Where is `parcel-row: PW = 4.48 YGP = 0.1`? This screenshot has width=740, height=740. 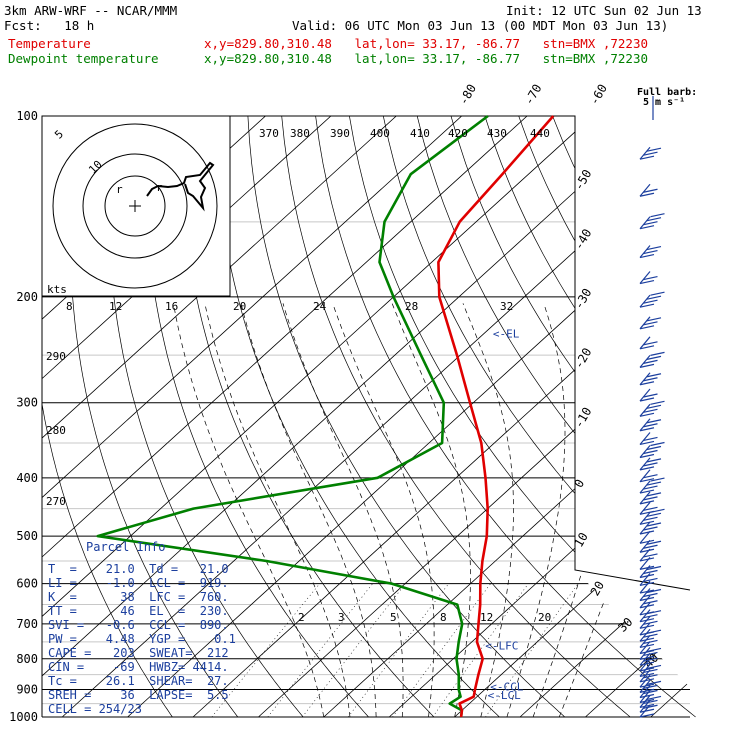
parcel-row: PW = 4.48 YGP = 0.1 is located at coordinates (142, 639).